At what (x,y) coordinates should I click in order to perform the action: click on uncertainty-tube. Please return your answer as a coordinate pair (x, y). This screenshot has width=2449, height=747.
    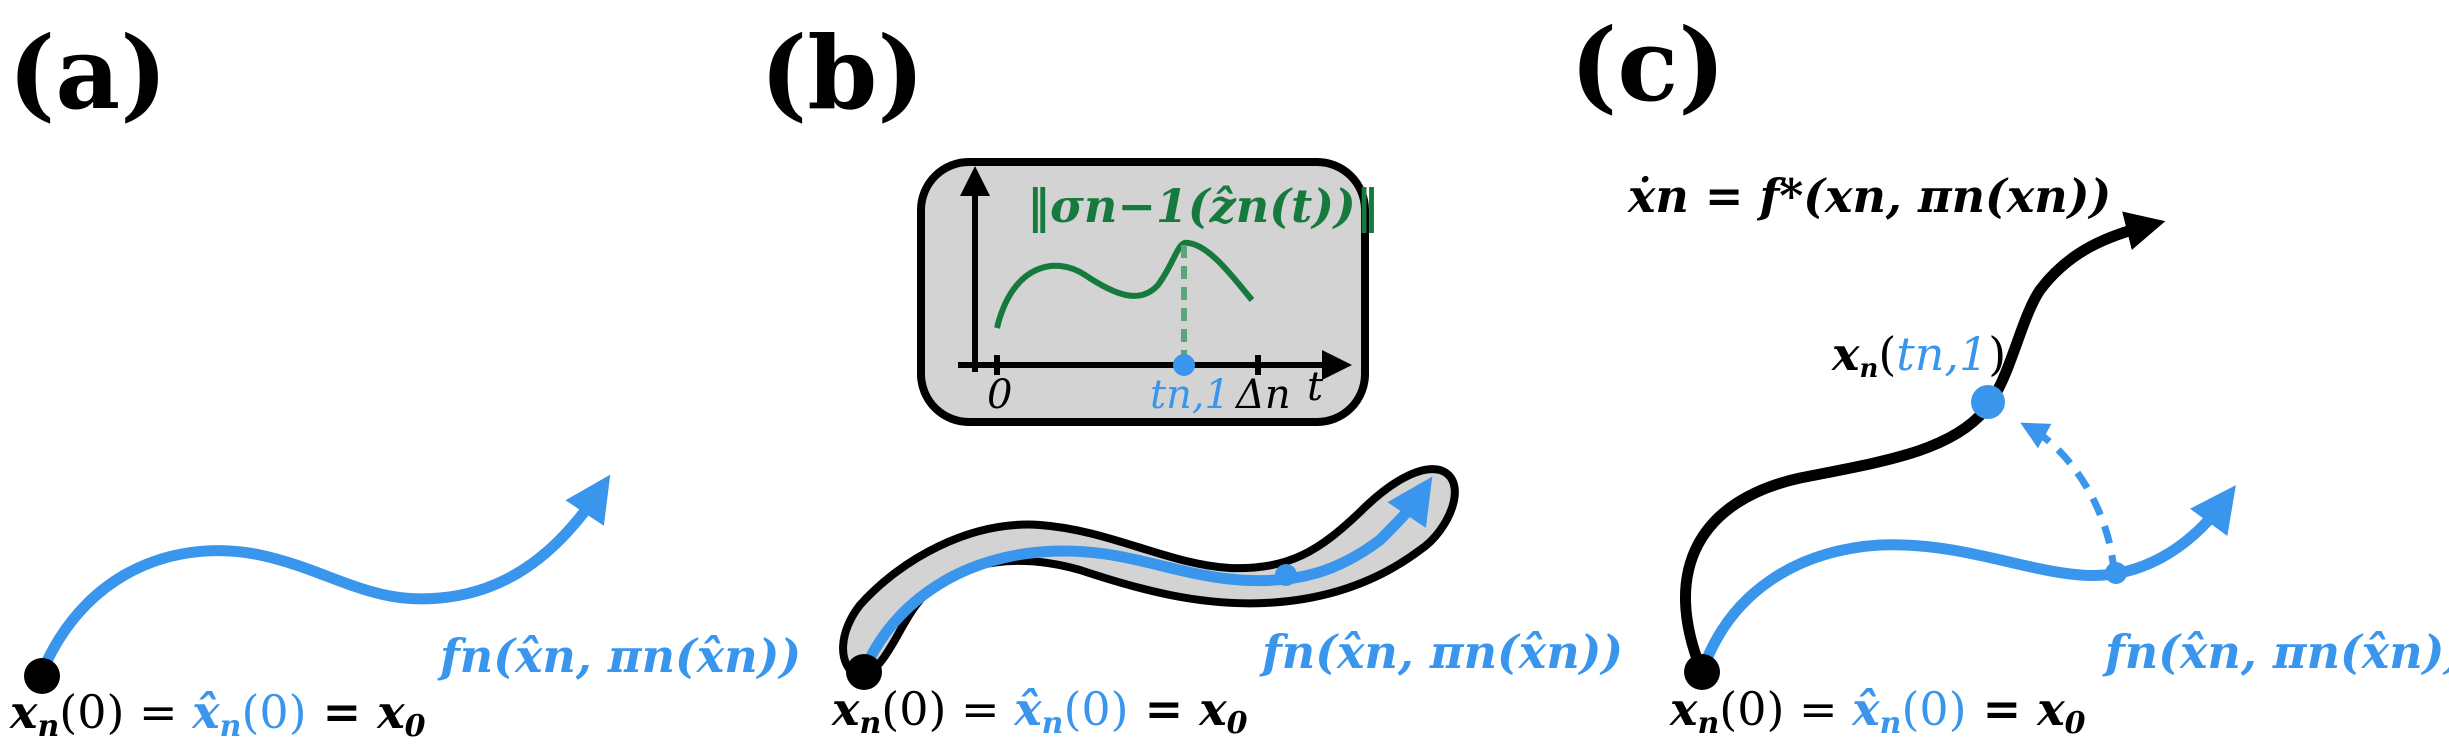
    Looking at the image, I should click on (1149, 574).